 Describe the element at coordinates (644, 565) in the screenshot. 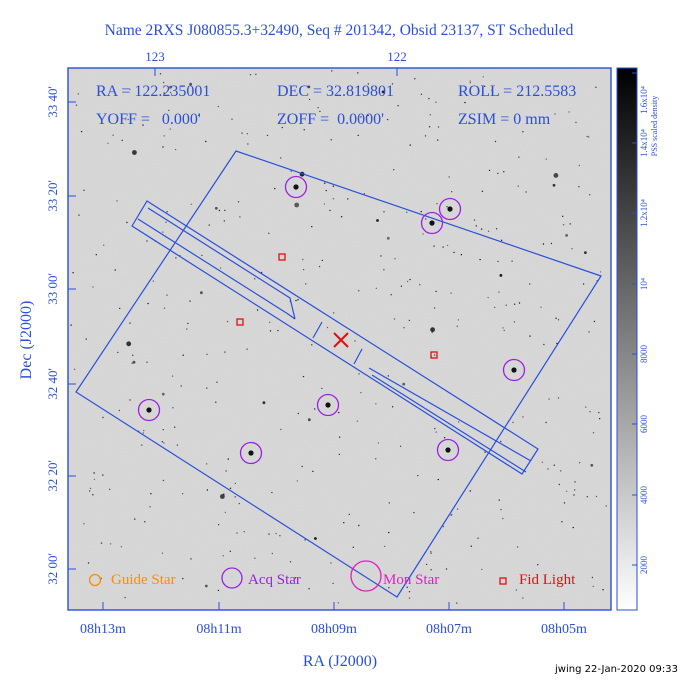

I see `colorbar-tick-label: 2000` at that location.